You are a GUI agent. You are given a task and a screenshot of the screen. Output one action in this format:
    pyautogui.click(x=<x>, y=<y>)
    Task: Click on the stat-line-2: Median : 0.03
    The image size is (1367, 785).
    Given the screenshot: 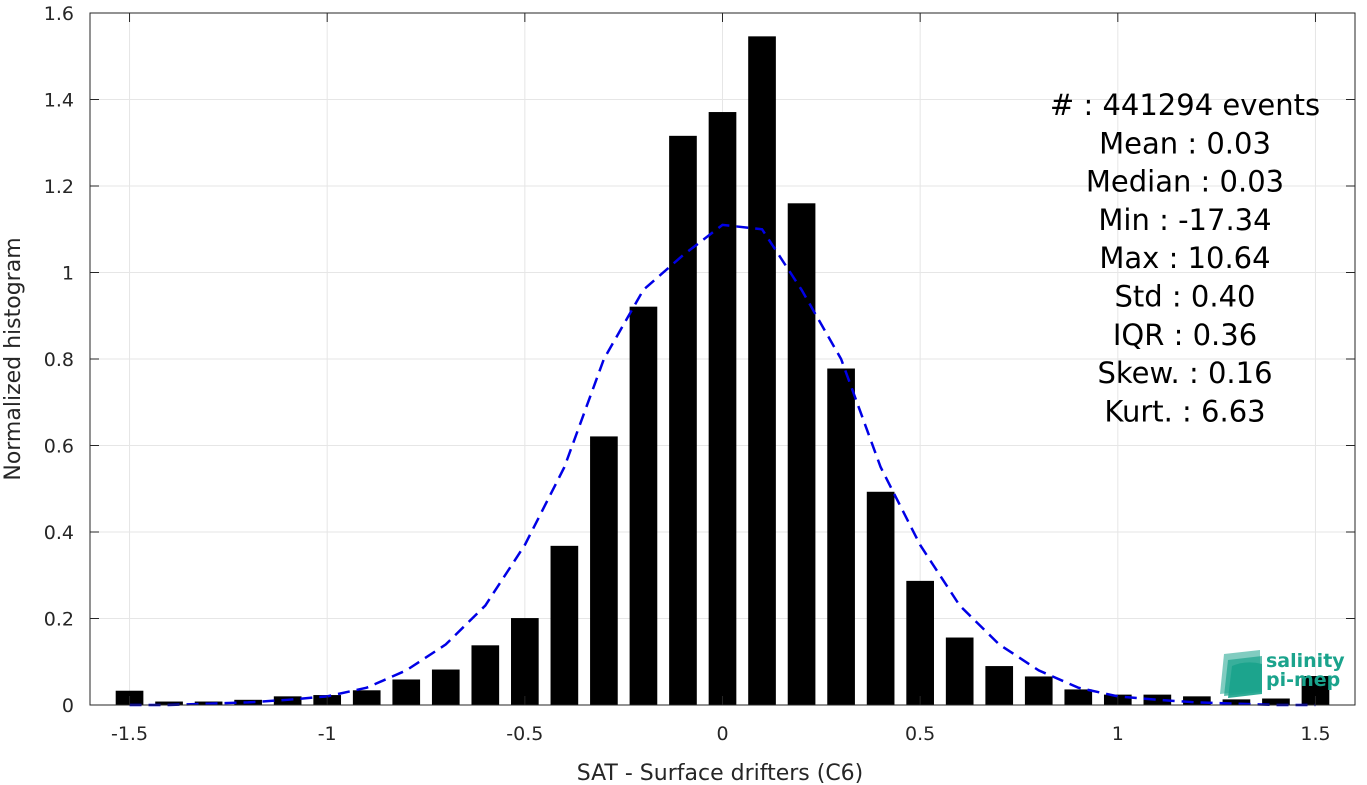 What is the action you would take?
    pyautogui.click(x=1185, y=182)
    